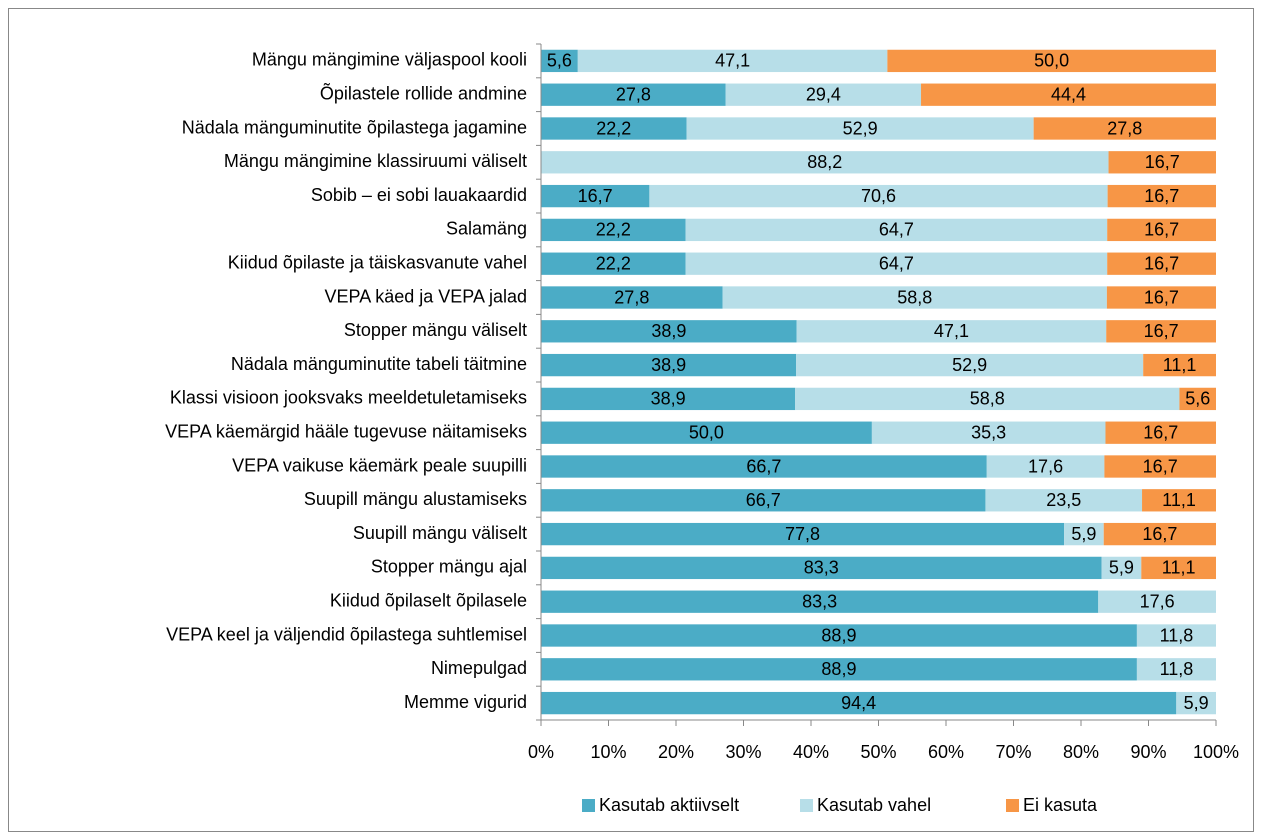 The image size is (1262, 840). Describe the element at coordinates (449, 567) in the screenshot. I see `y-tick-label: Stopper mängu ajal` at that location.